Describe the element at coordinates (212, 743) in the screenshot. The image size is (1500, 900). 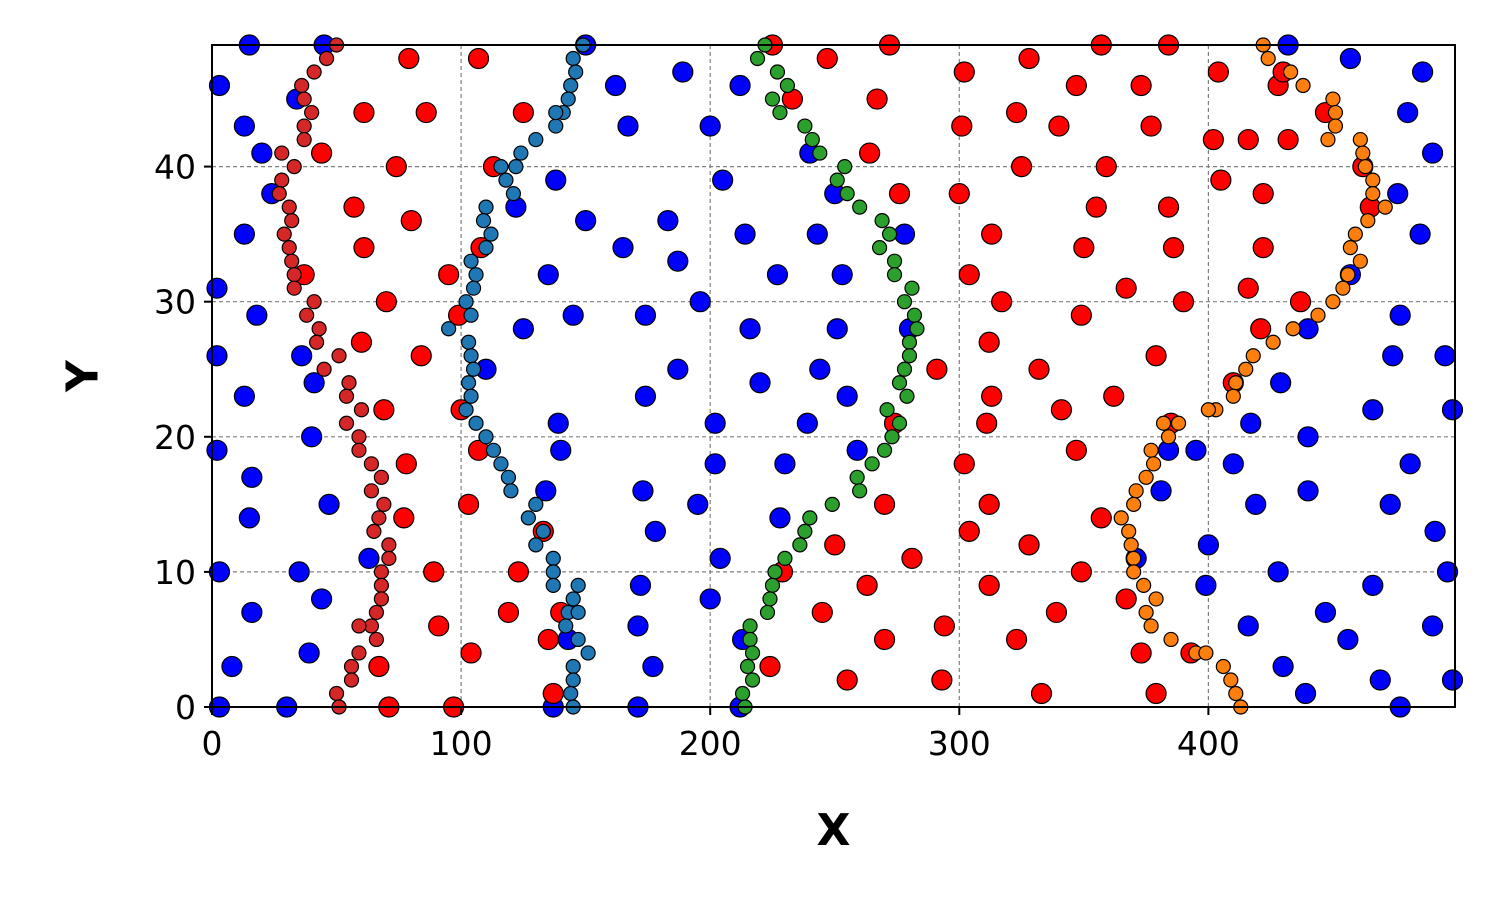
I see `x-tick-label: 0` at that location.